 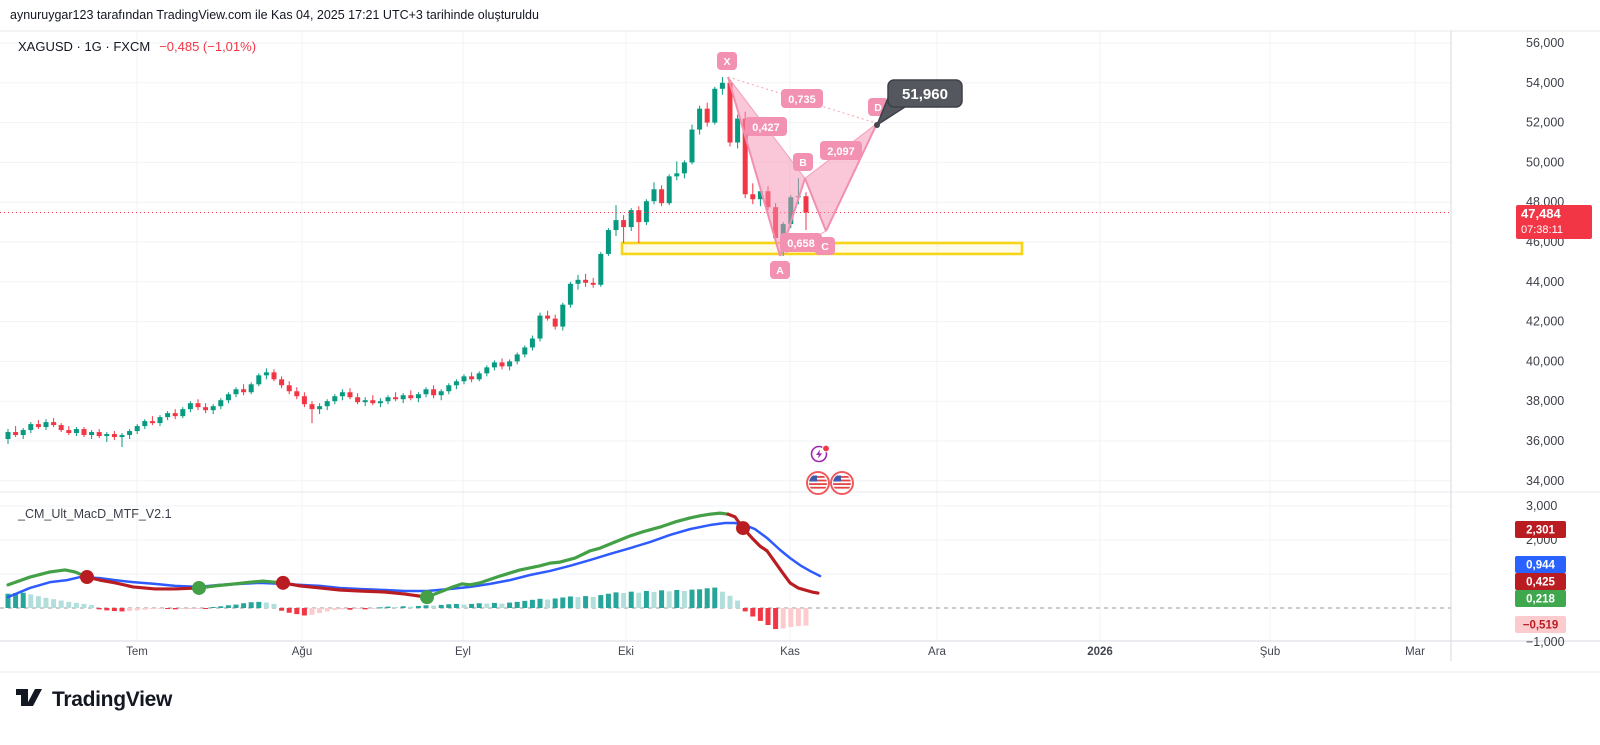 What do you see at coordinates (918, 103) in the screenshot?
I see `price-target-callout: 51,960` at bounding box center [918, 103].